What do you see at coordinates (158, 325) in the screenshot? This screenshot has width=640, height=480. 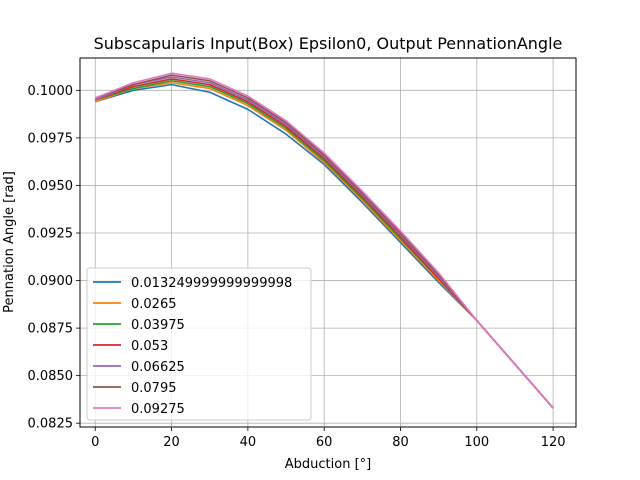 I see `legend-label: 0.03975` at bounding box center [158, 325].